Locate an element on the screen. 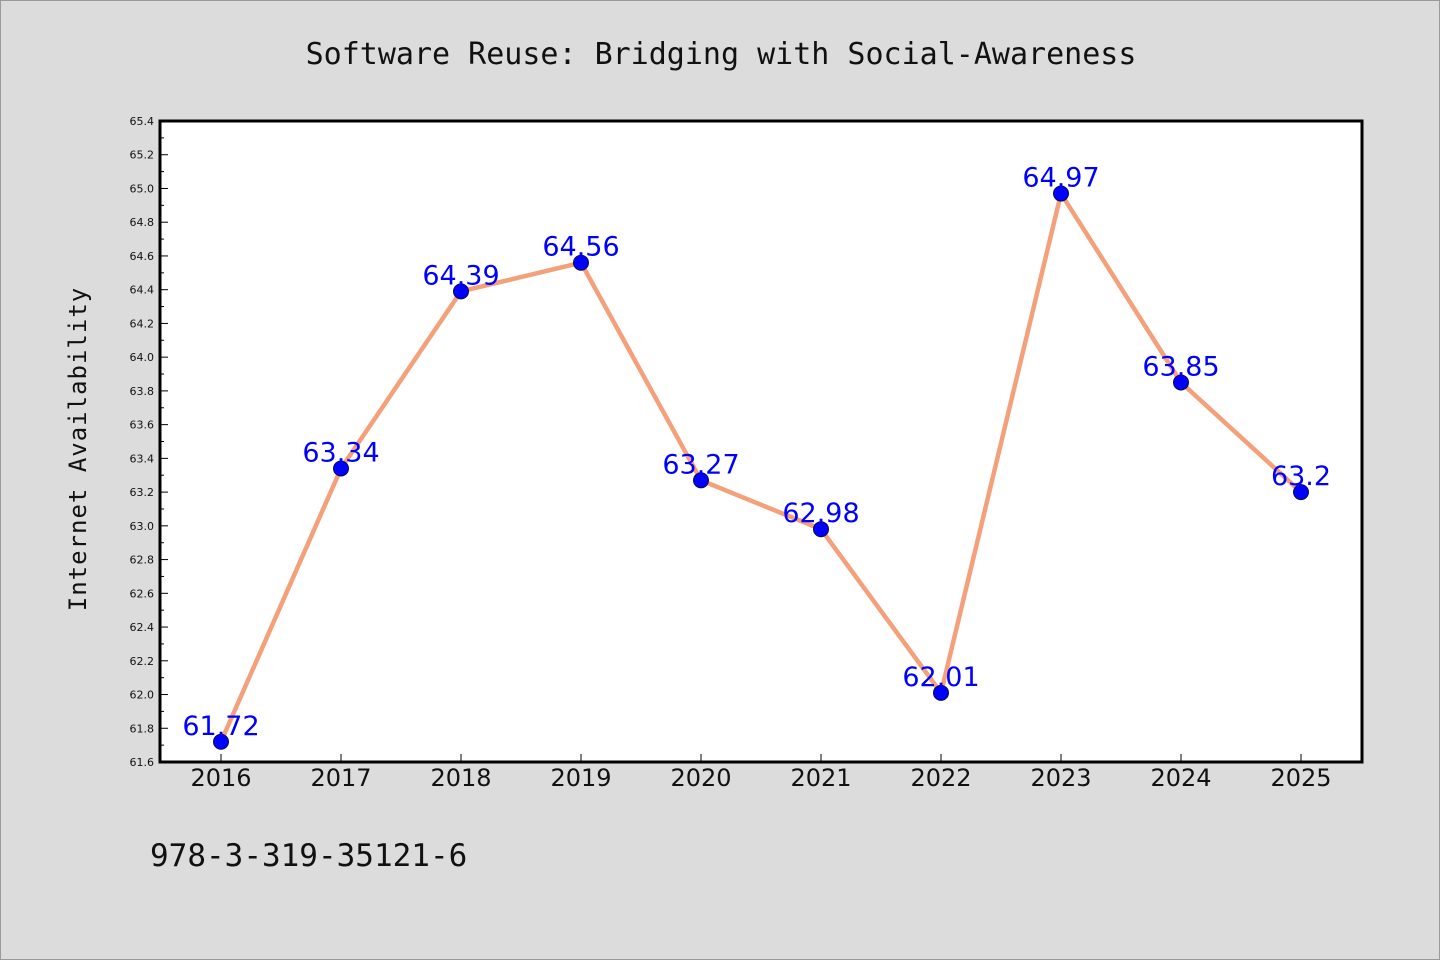  y-tick-label: 64.2 is located at coordinates (142, 323).